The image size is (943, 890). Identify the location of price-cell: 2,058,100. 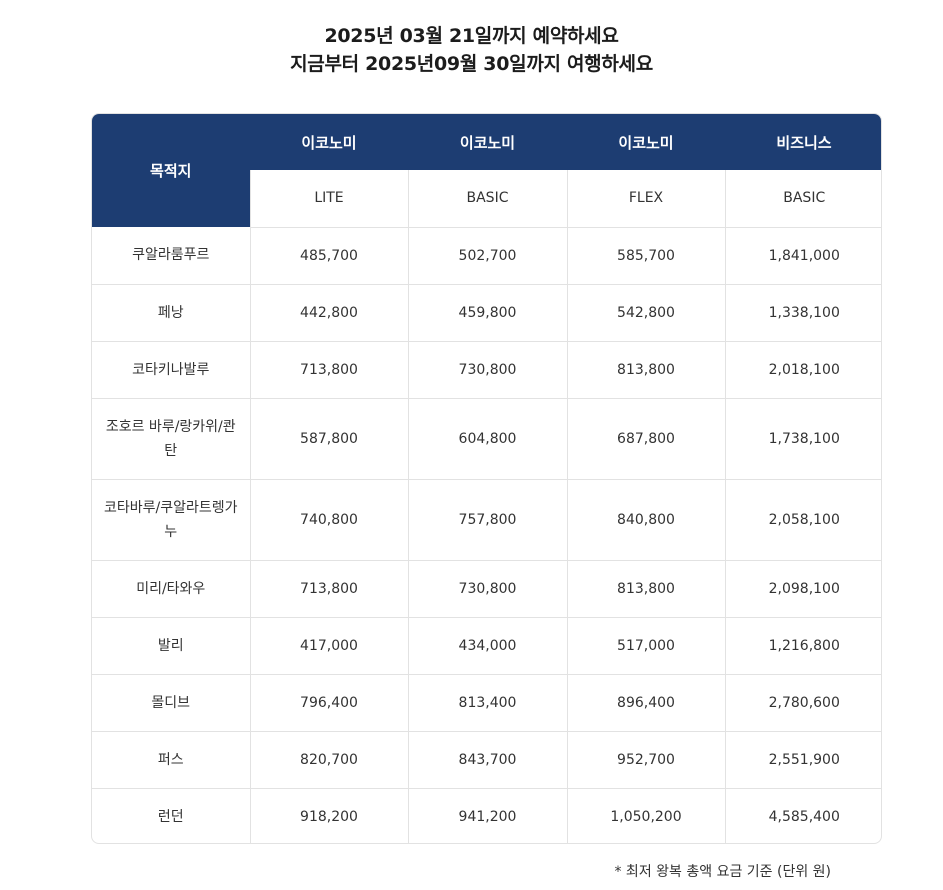
(802, 520).